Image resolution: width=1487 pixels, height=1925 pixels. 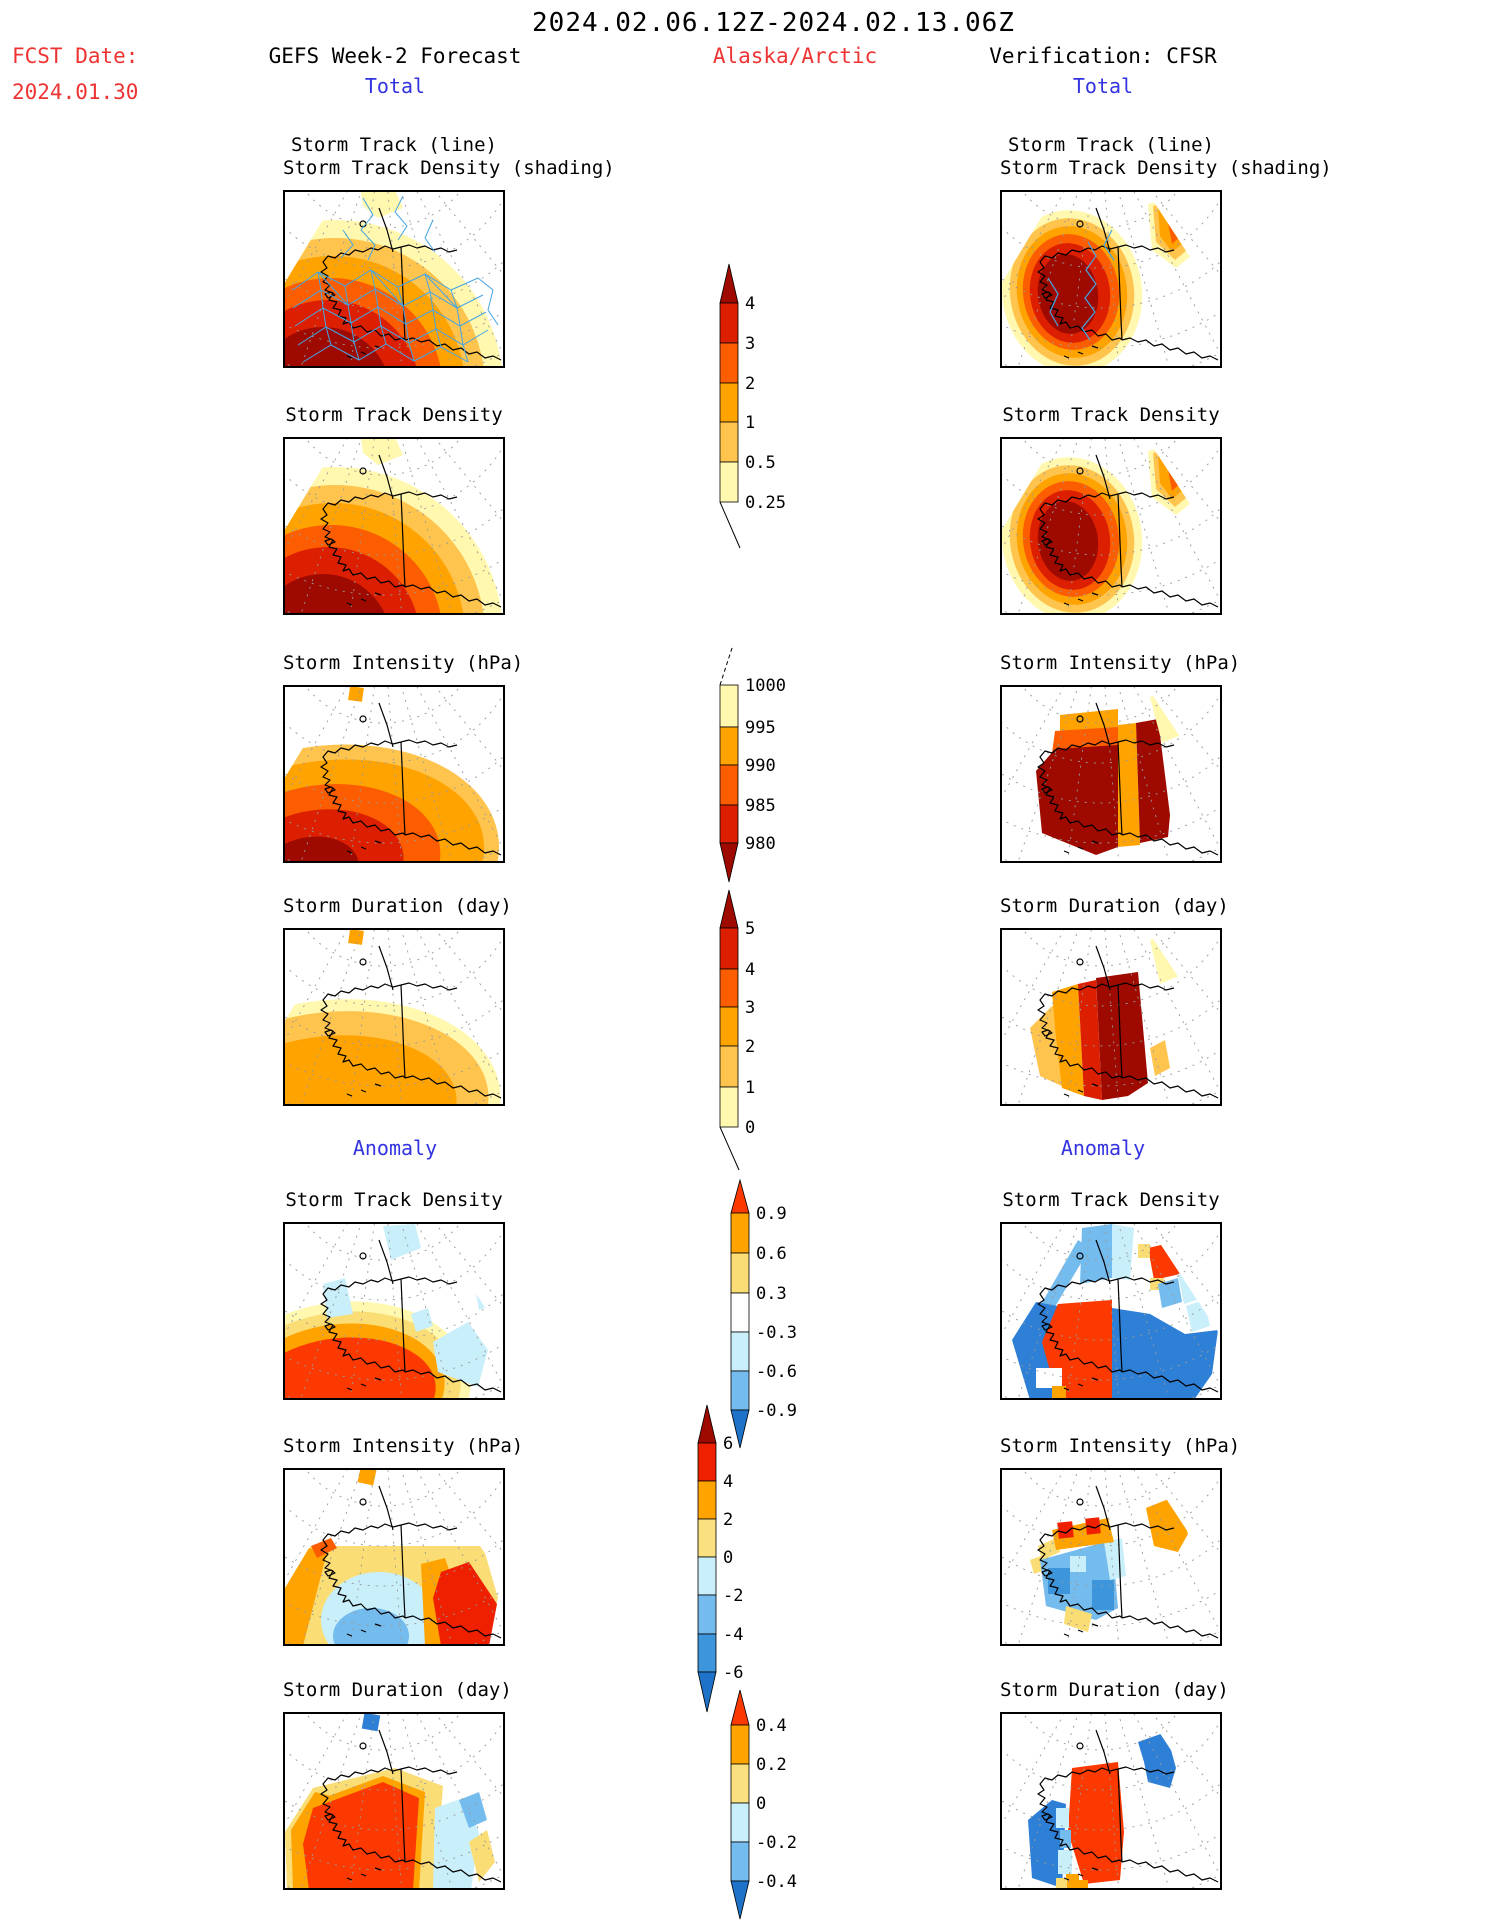 I want to click on map-forecast-intensity-anomaly, so click(x=394, y=1557).